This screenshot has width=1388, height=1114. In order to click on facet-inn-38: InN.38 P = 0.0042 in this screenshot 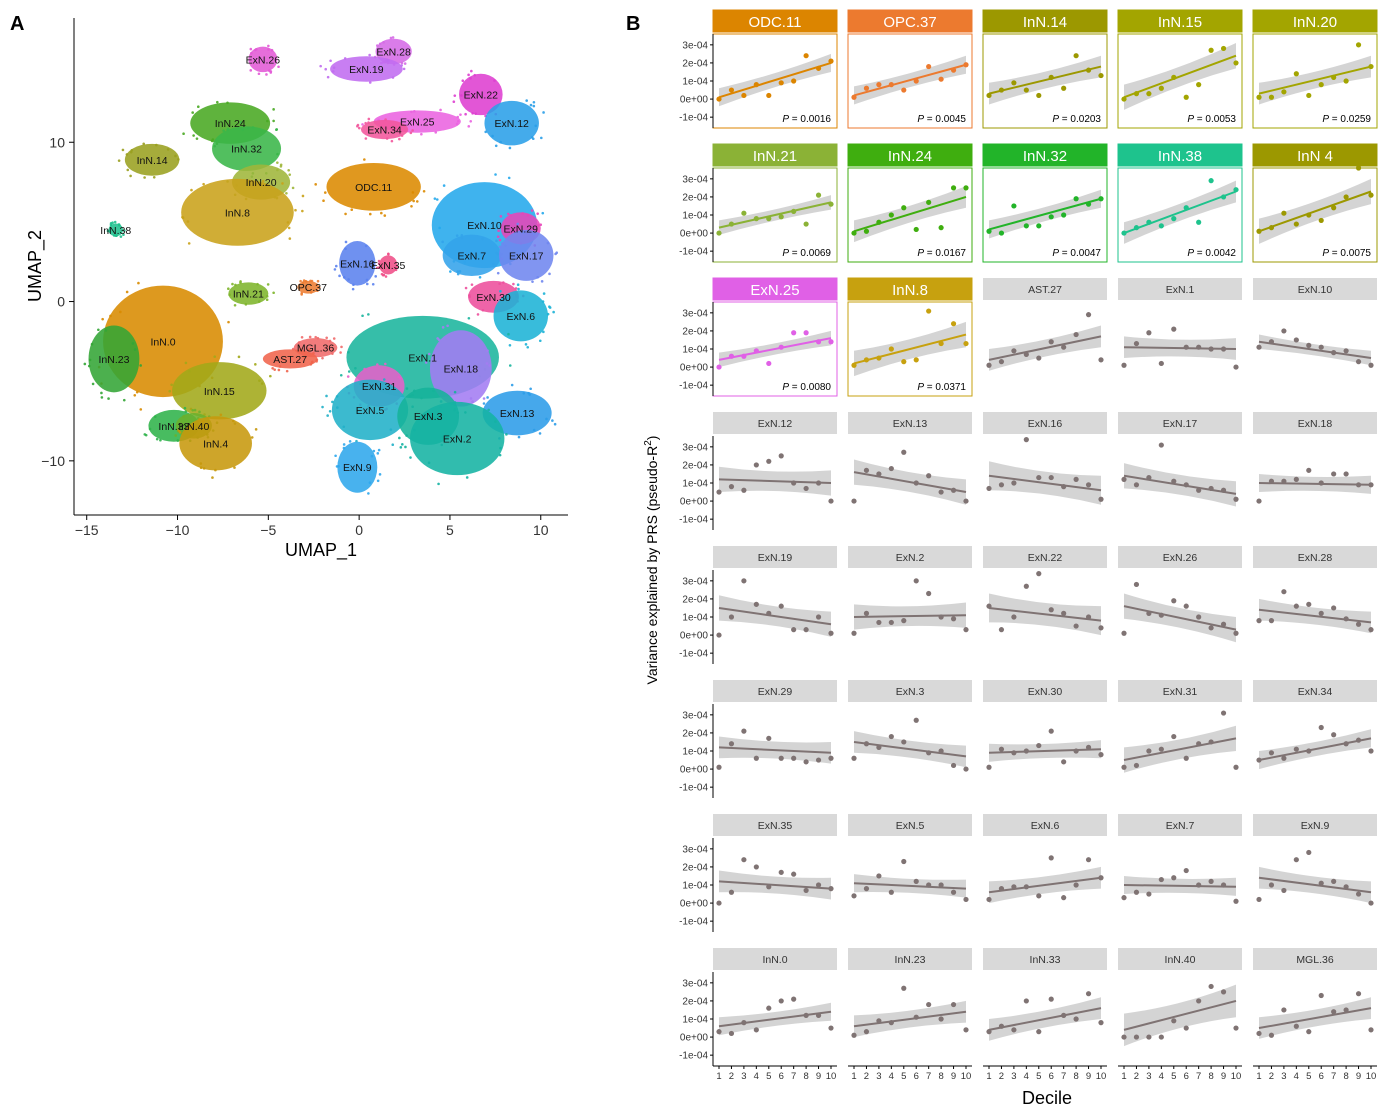, I will do `click(1180, 203)`.